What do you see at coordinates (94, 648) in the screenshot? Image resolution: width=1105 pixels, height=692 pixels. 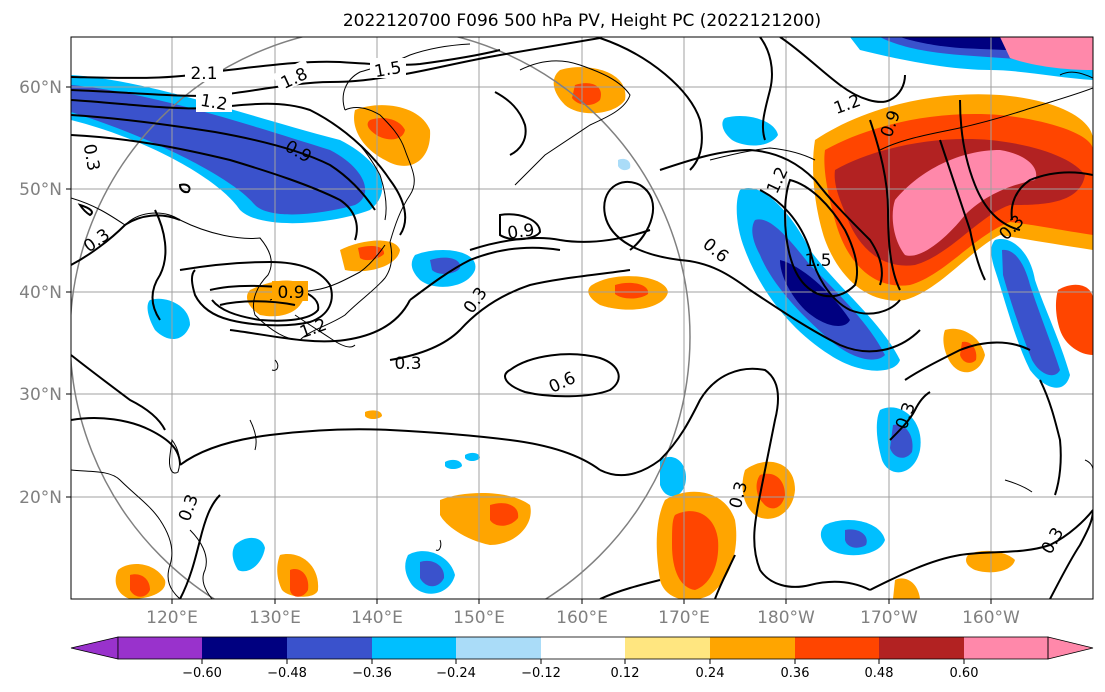 I see `colorbar-extend-low` at bounding box center [94, 648].